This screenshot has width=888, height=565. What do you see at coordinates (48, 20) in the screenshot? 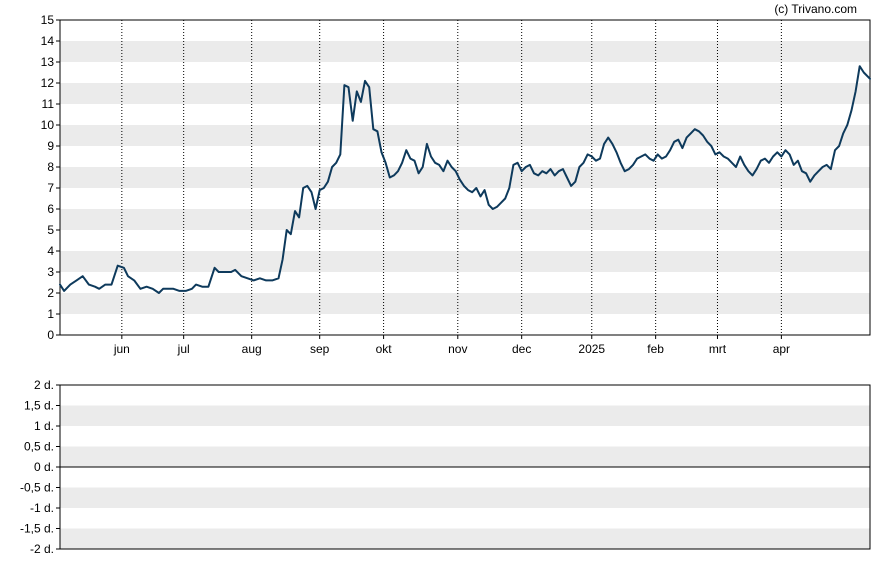
I see `y-tick-label: 15` at bounding box center [48, 20].